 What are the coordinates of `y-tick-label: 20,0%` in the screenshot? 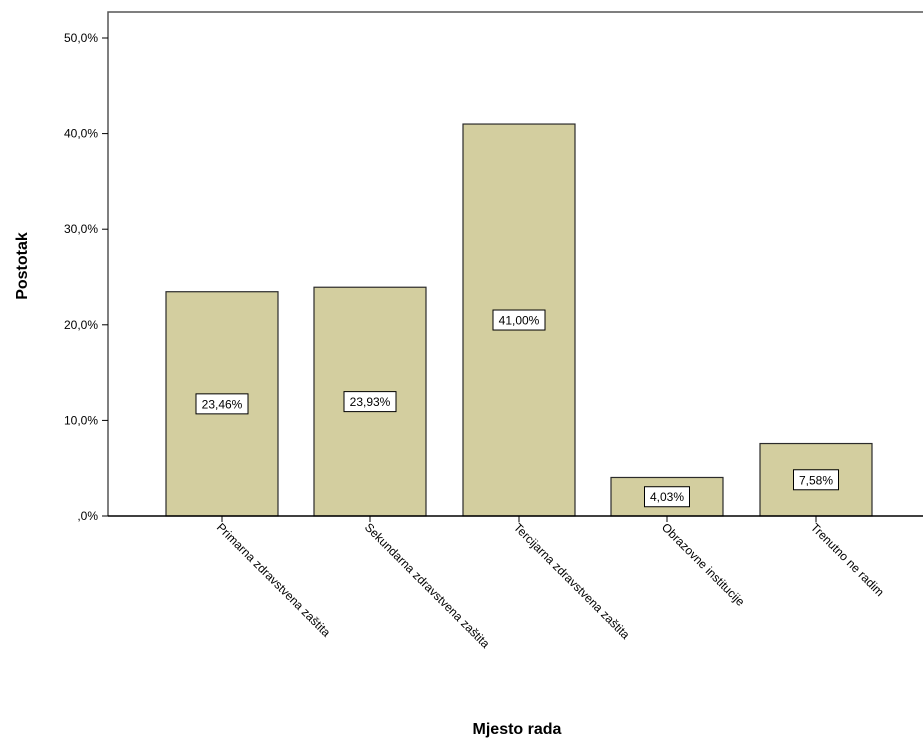 It's located at (81, 325).